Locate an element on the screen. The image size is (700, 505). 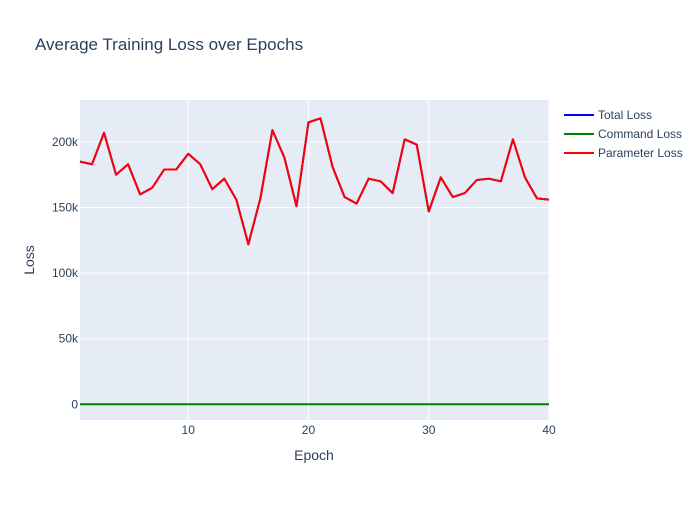
y-tick-label: 50k is located at coordinates (69, 339).